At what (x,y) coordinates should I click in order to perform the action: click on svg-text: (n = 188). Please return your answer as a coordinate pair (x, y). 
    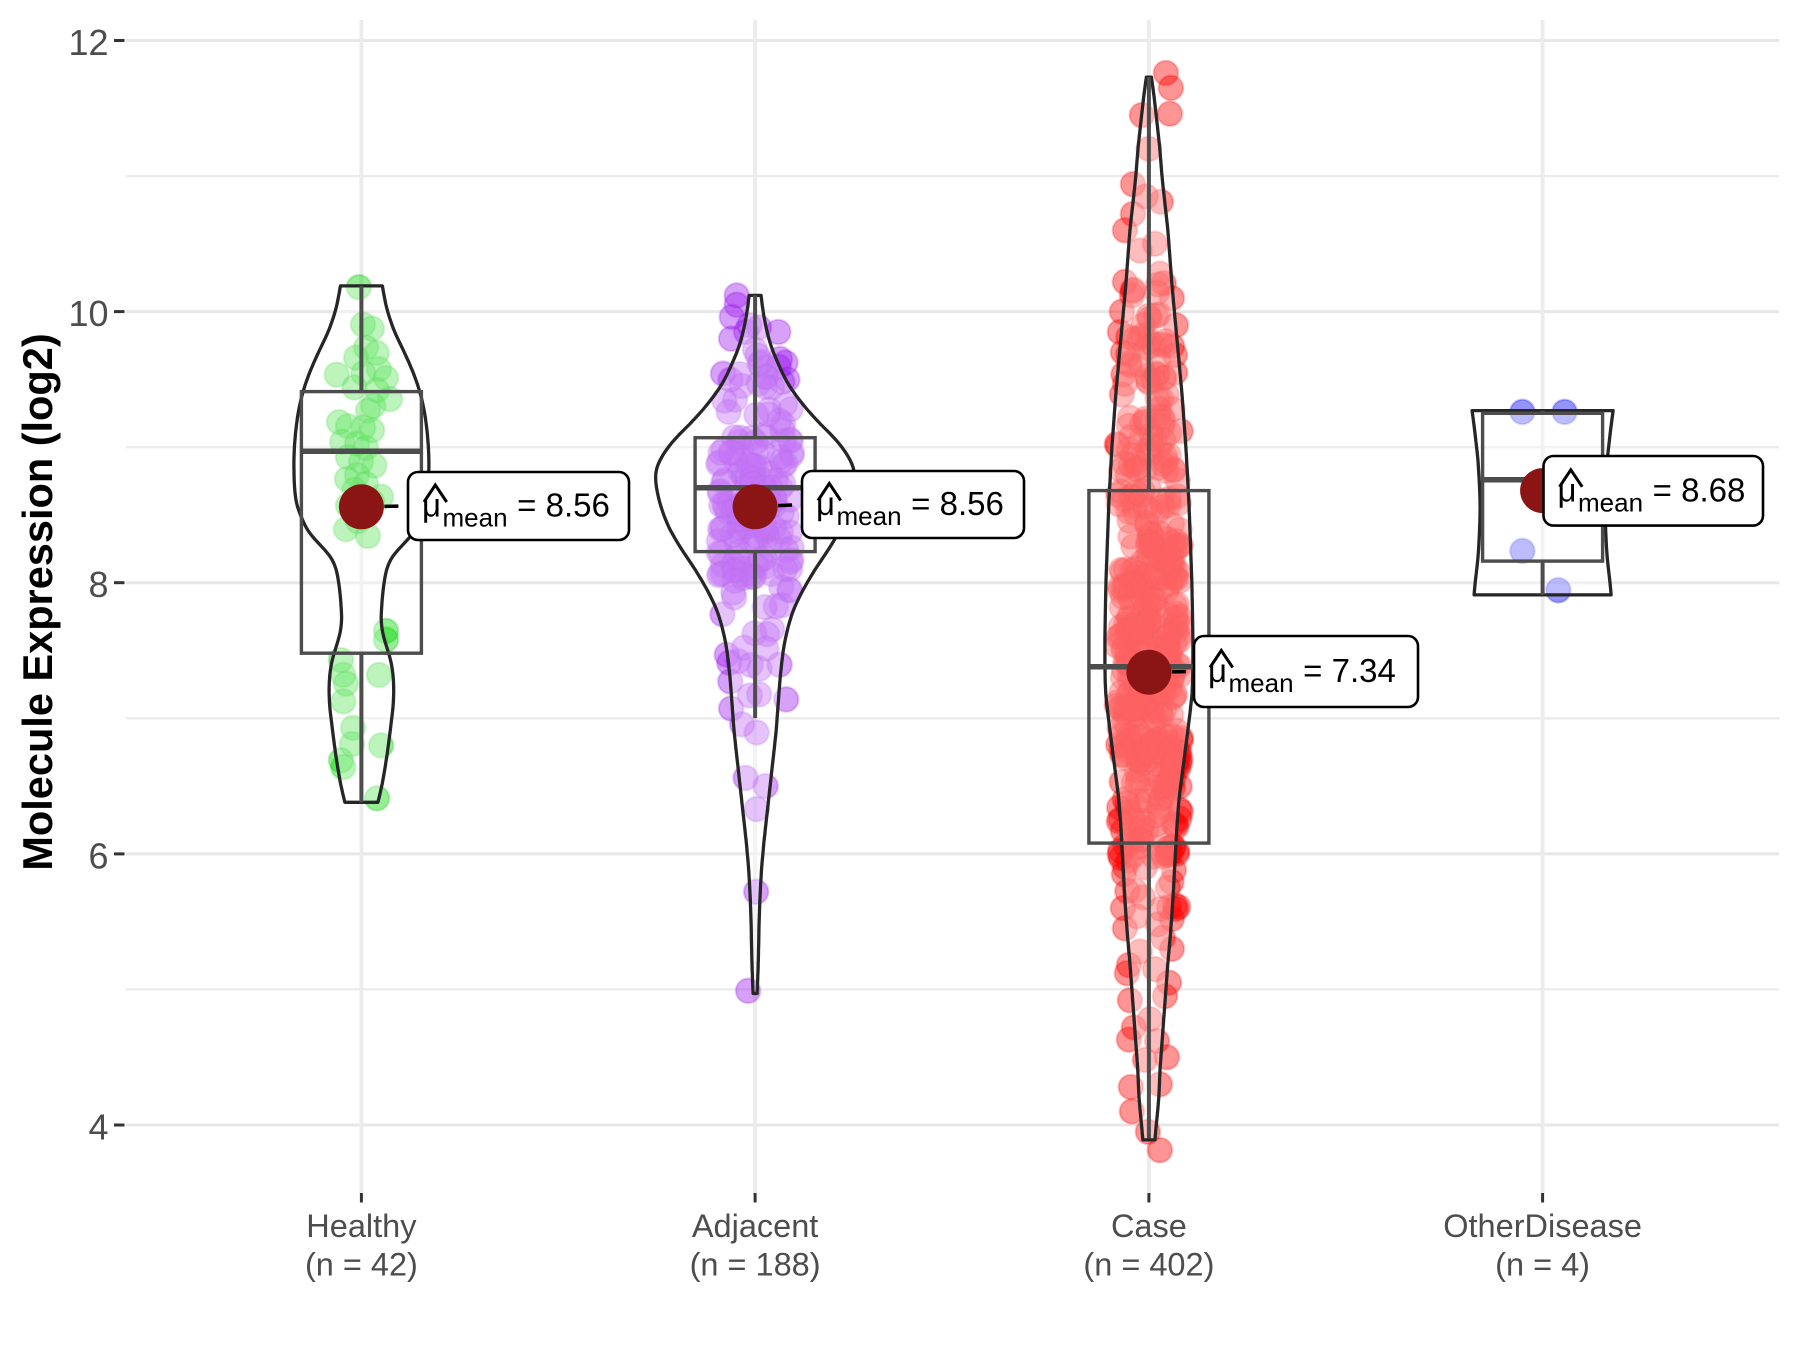
    Looking at the image, I should click on (755, 1265).